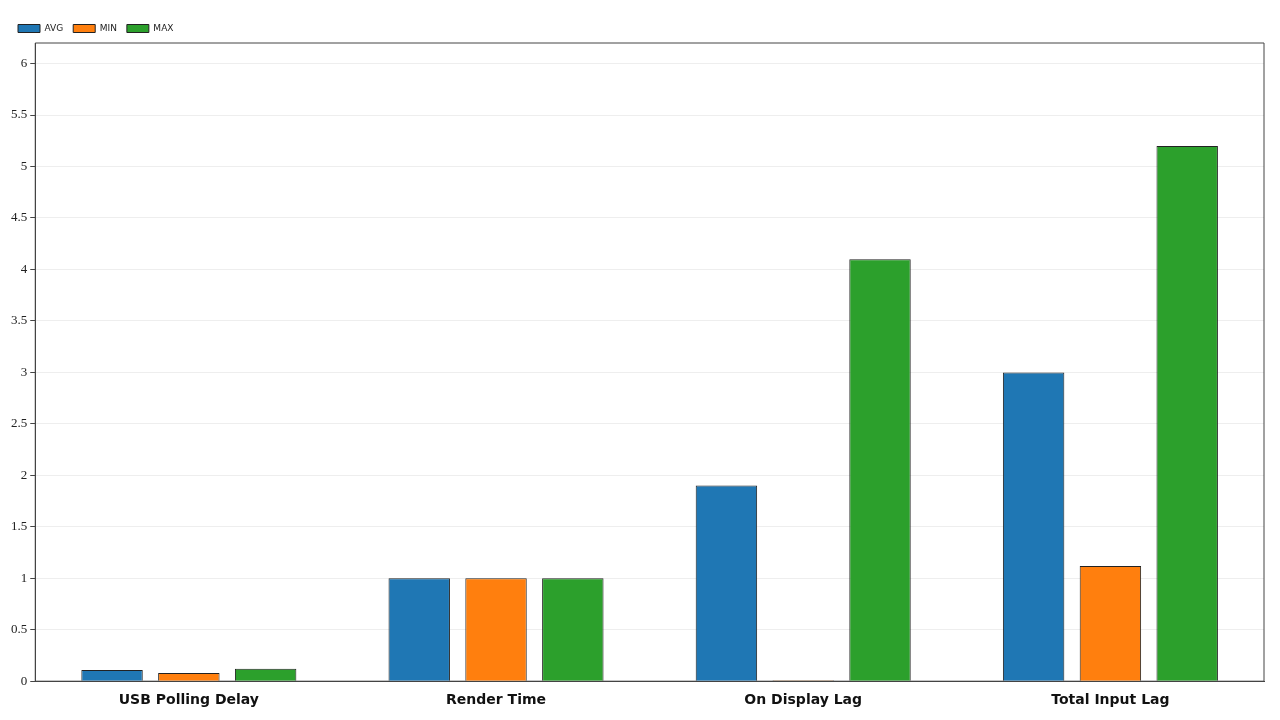 The image size is (1280, 720). I want to click on x-tick-label: Total Input Lag, so click(1110, 699).